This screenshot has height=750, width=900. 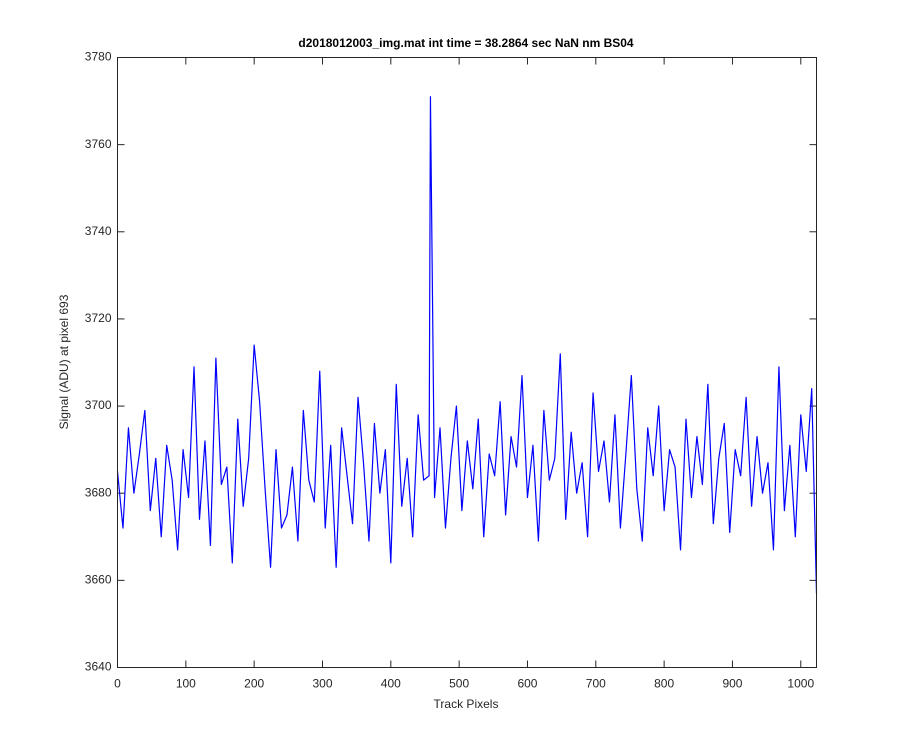 I want to click on x-tick-label: 400, so click(x=391, y=684).